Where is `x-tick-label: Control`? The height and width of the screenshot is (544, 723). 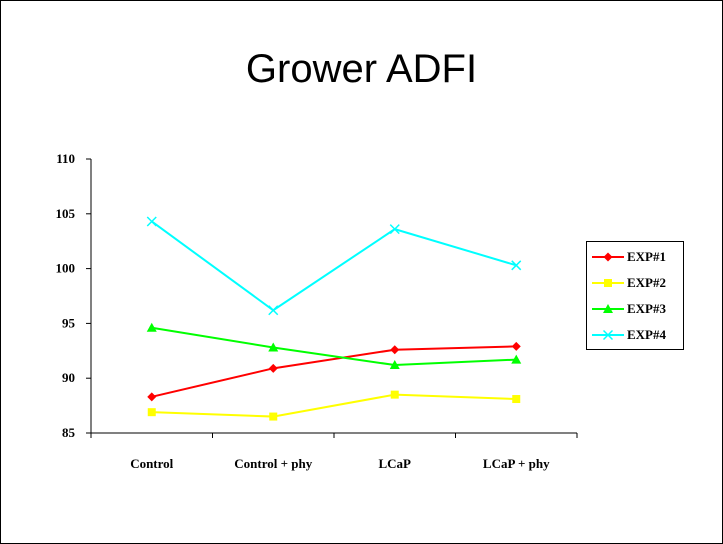 x-tick-label: Control is located at coordinates (151, 463).